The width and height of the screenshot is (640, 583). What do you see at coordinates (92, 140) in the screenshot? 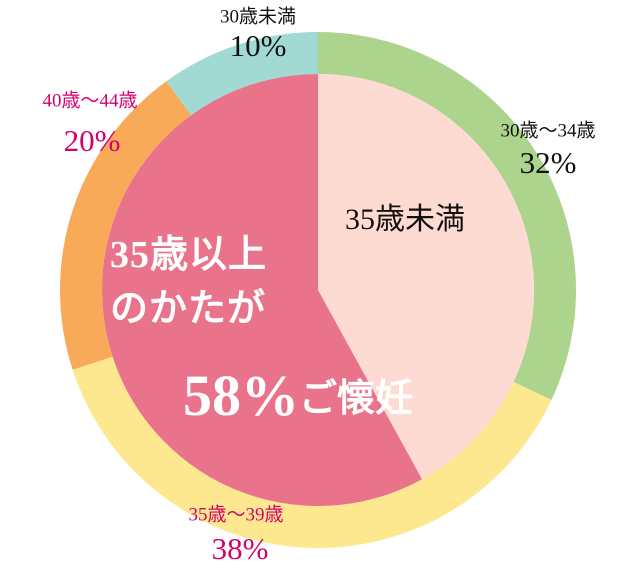
I see `outer-value-label: 20%` at bounding box center [92, 140].